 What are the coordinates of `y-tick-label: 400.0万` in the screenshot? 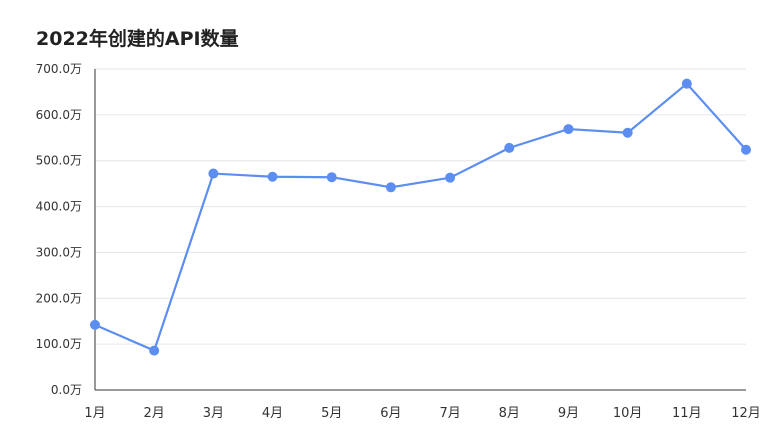 It's located at (59, 207).